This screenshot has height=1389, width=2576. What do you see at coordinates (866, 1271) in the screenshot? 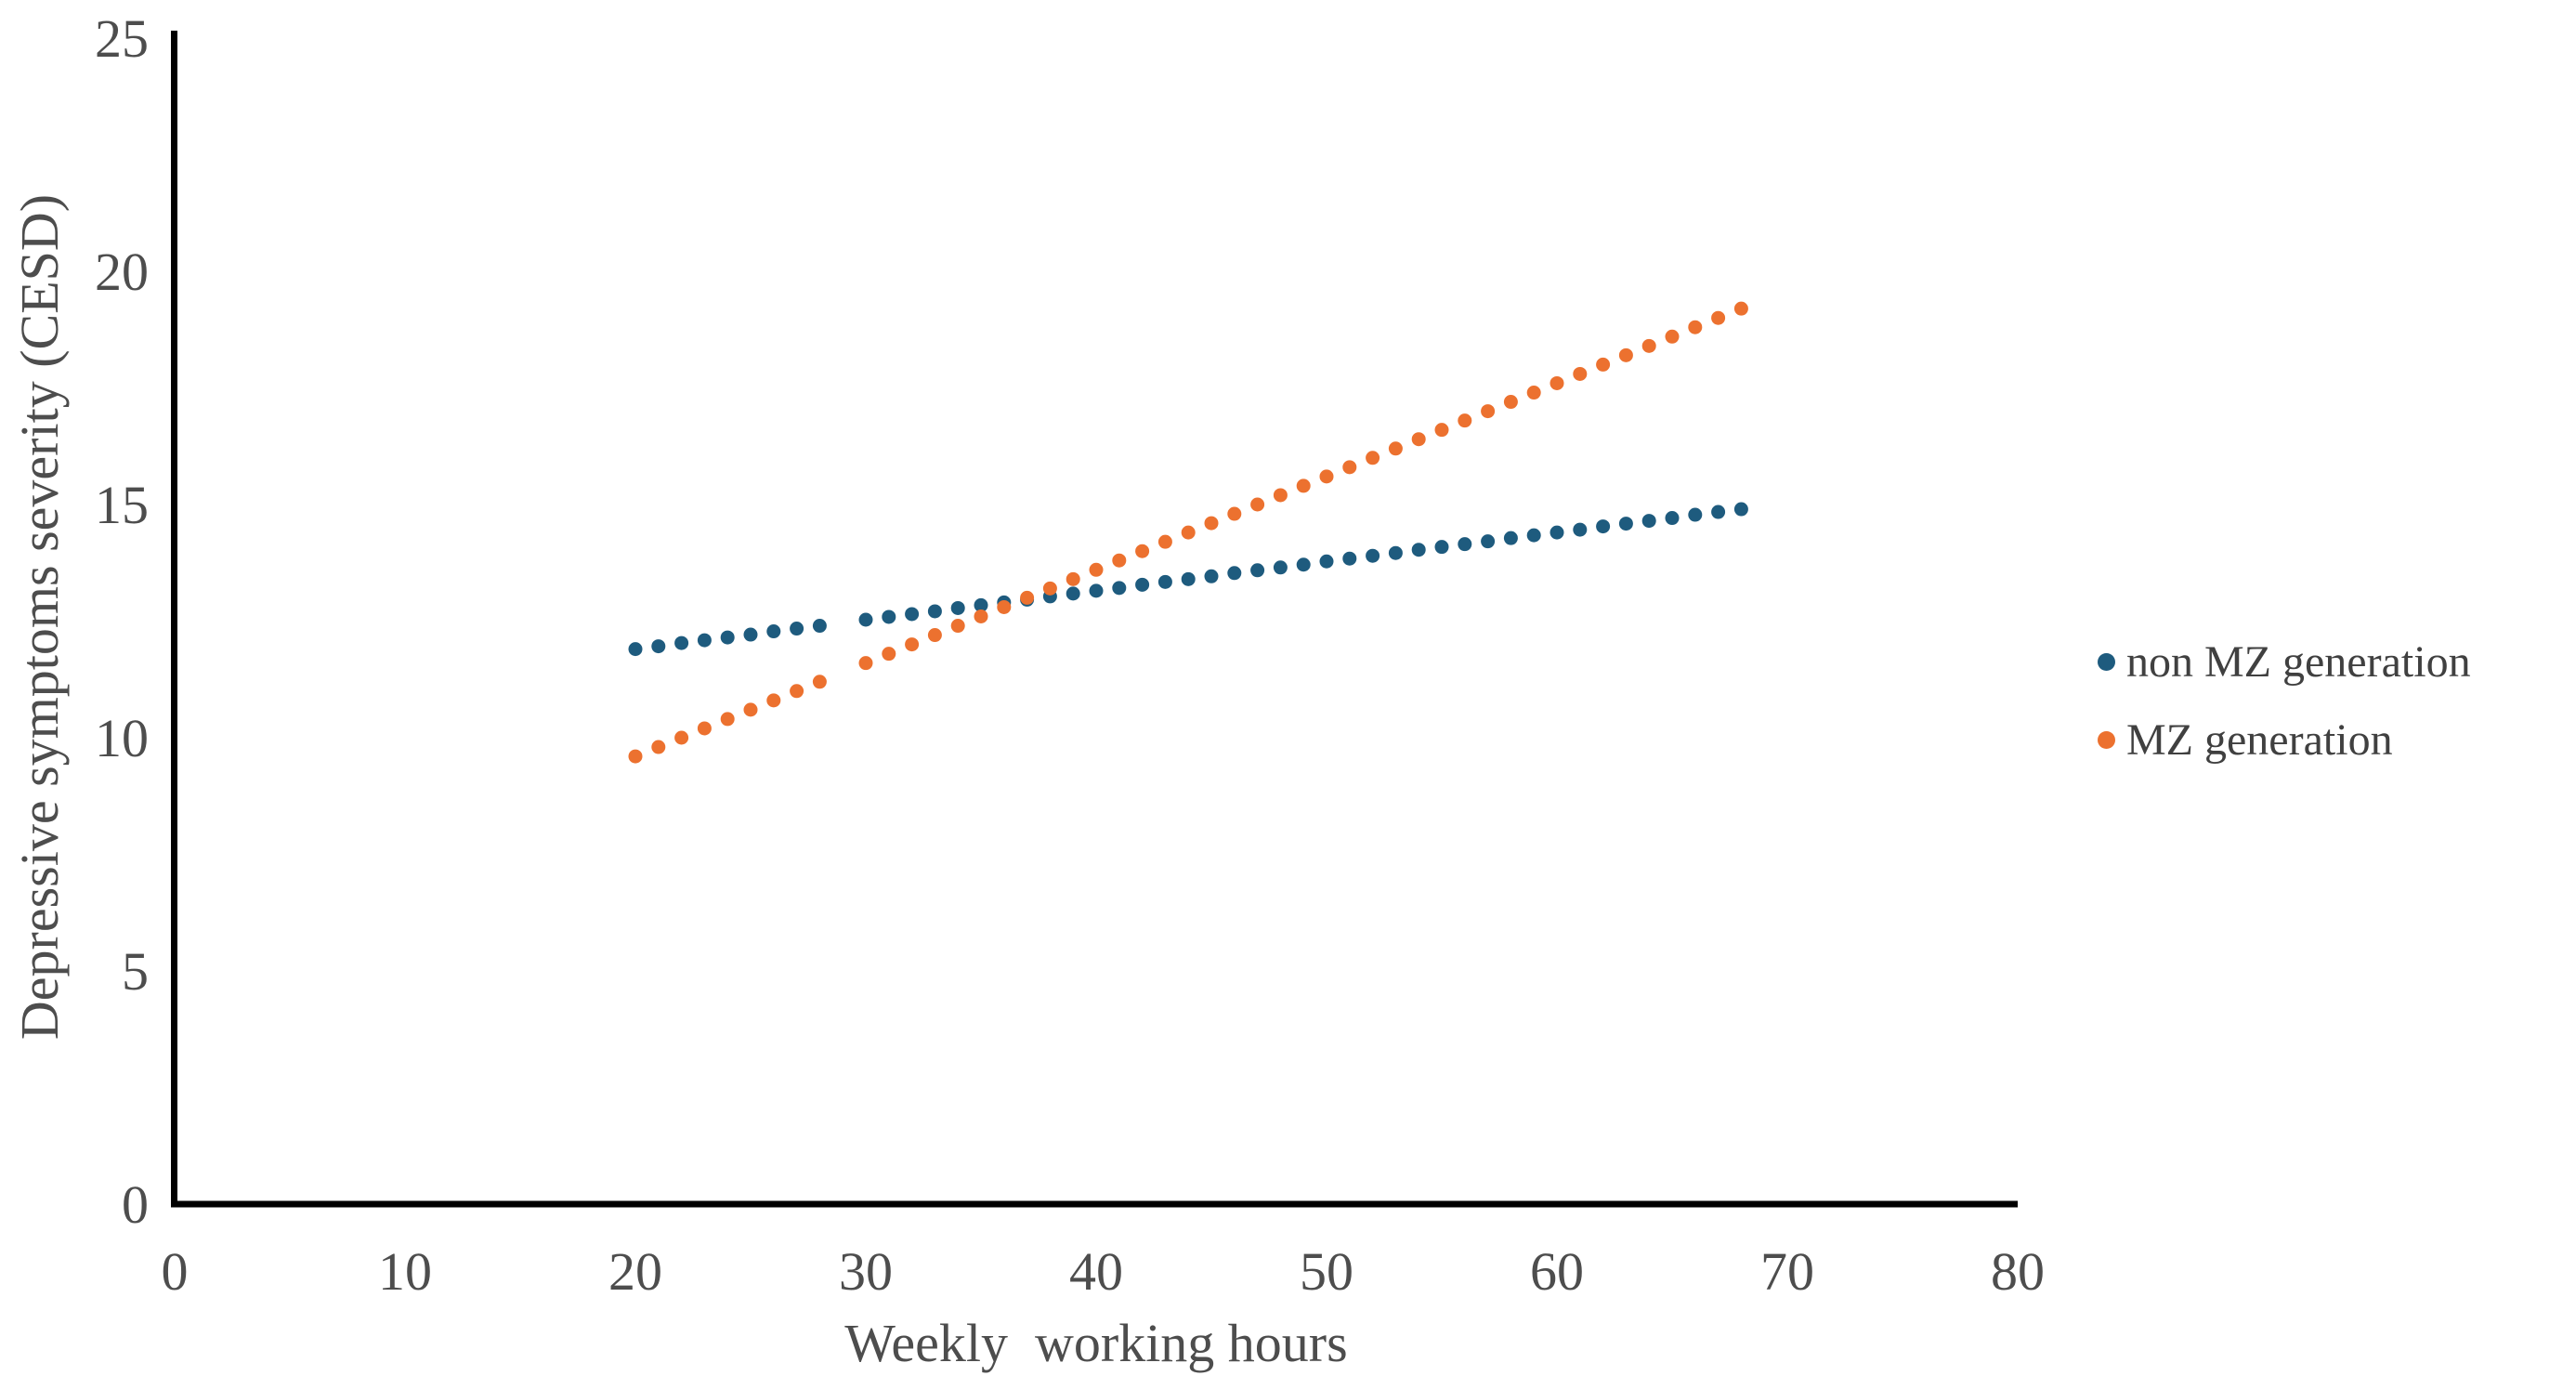
I see `x-tick-label: 30` at bounding box center [866, 1271].